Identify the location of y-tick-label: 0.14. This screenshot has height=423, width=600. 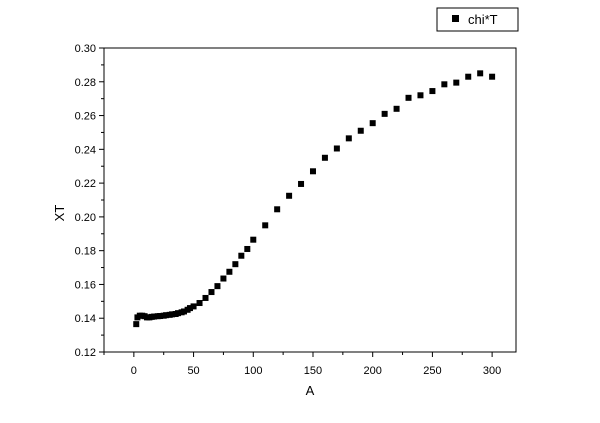
(85, 319).